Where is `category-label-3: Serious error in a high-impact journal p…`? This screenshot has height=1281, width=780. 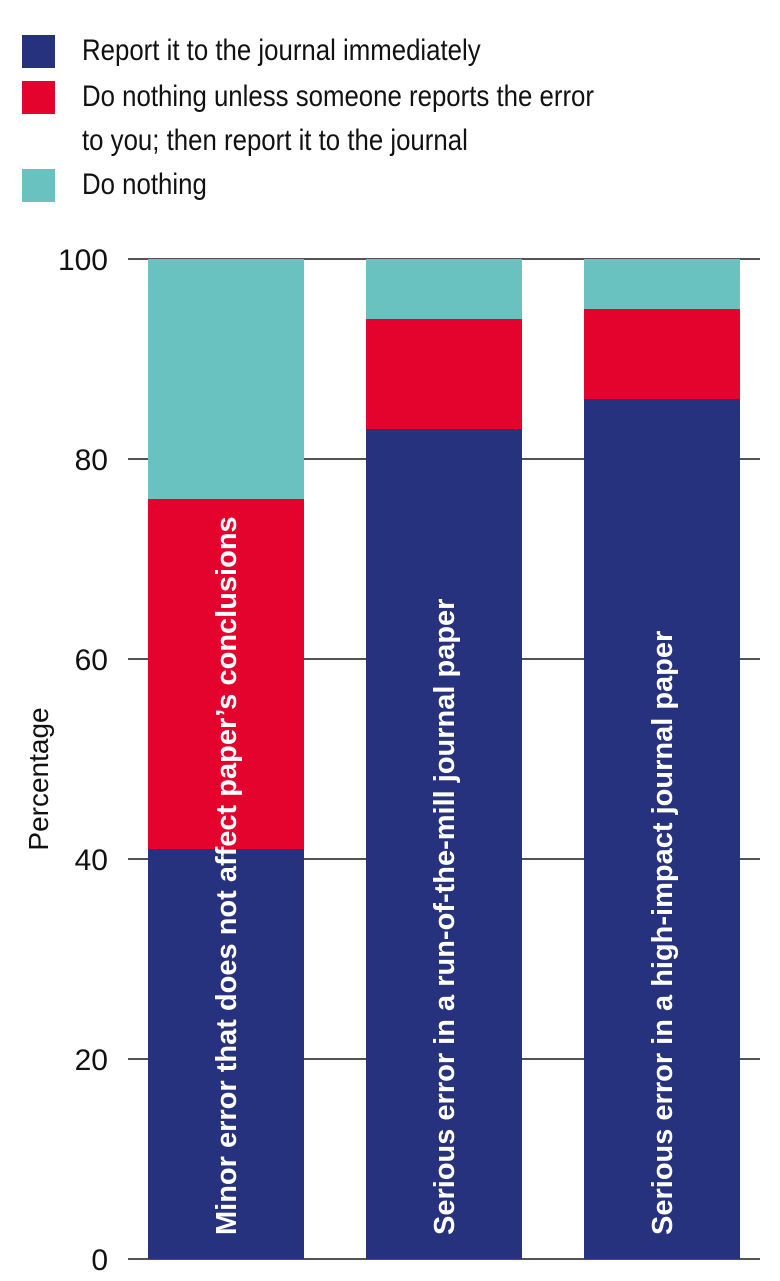
category-label-3: Serious error in a high-impact journal p… is located at coordinates (663, 933).